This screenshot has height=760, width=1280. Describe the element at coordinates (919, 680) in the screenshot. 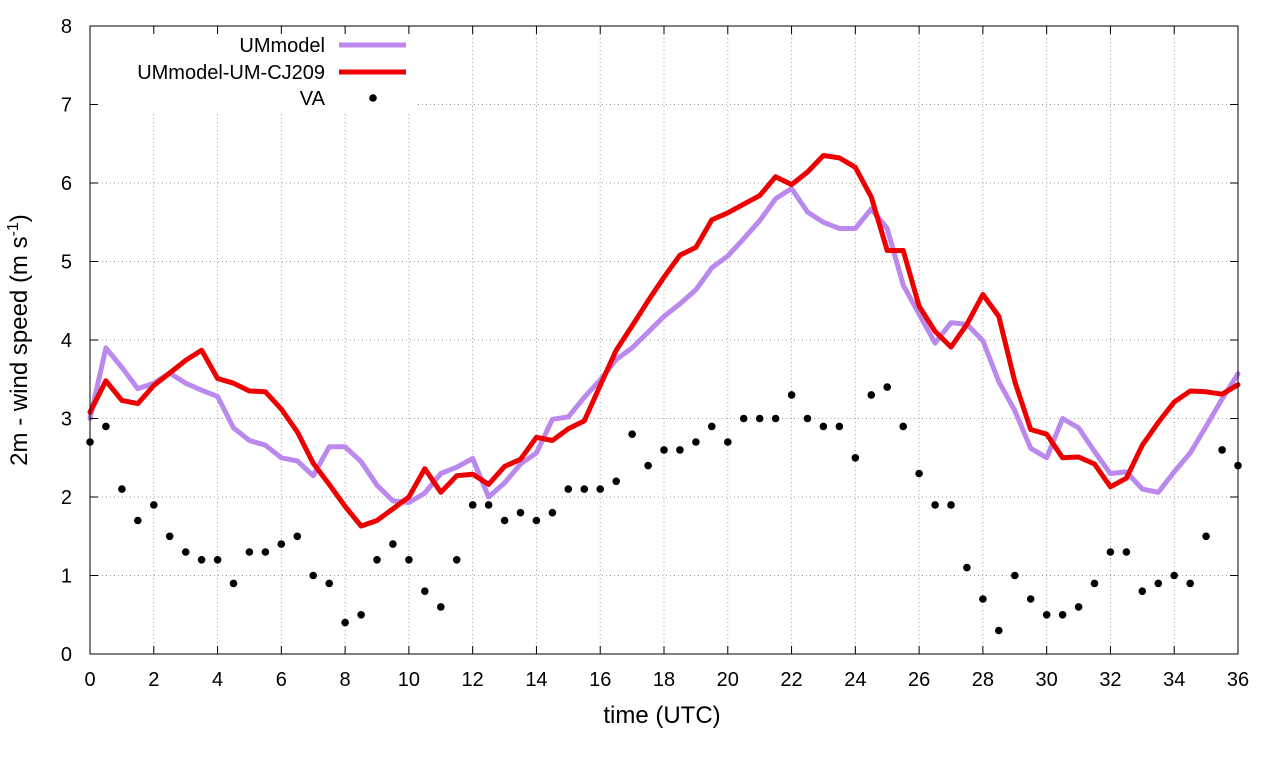

I see `x-tick-label: 26` at that location.